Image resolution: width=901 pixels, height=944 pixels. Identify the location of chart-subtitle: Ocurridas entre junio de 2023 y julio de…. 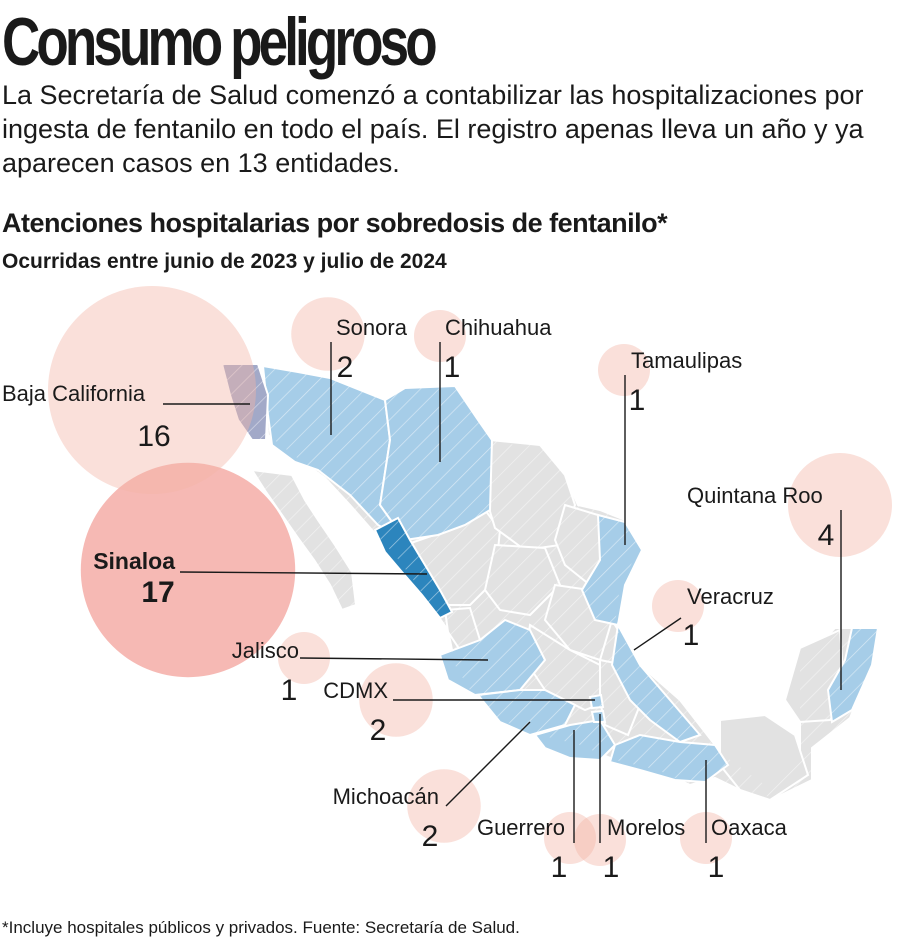
(224, 261).